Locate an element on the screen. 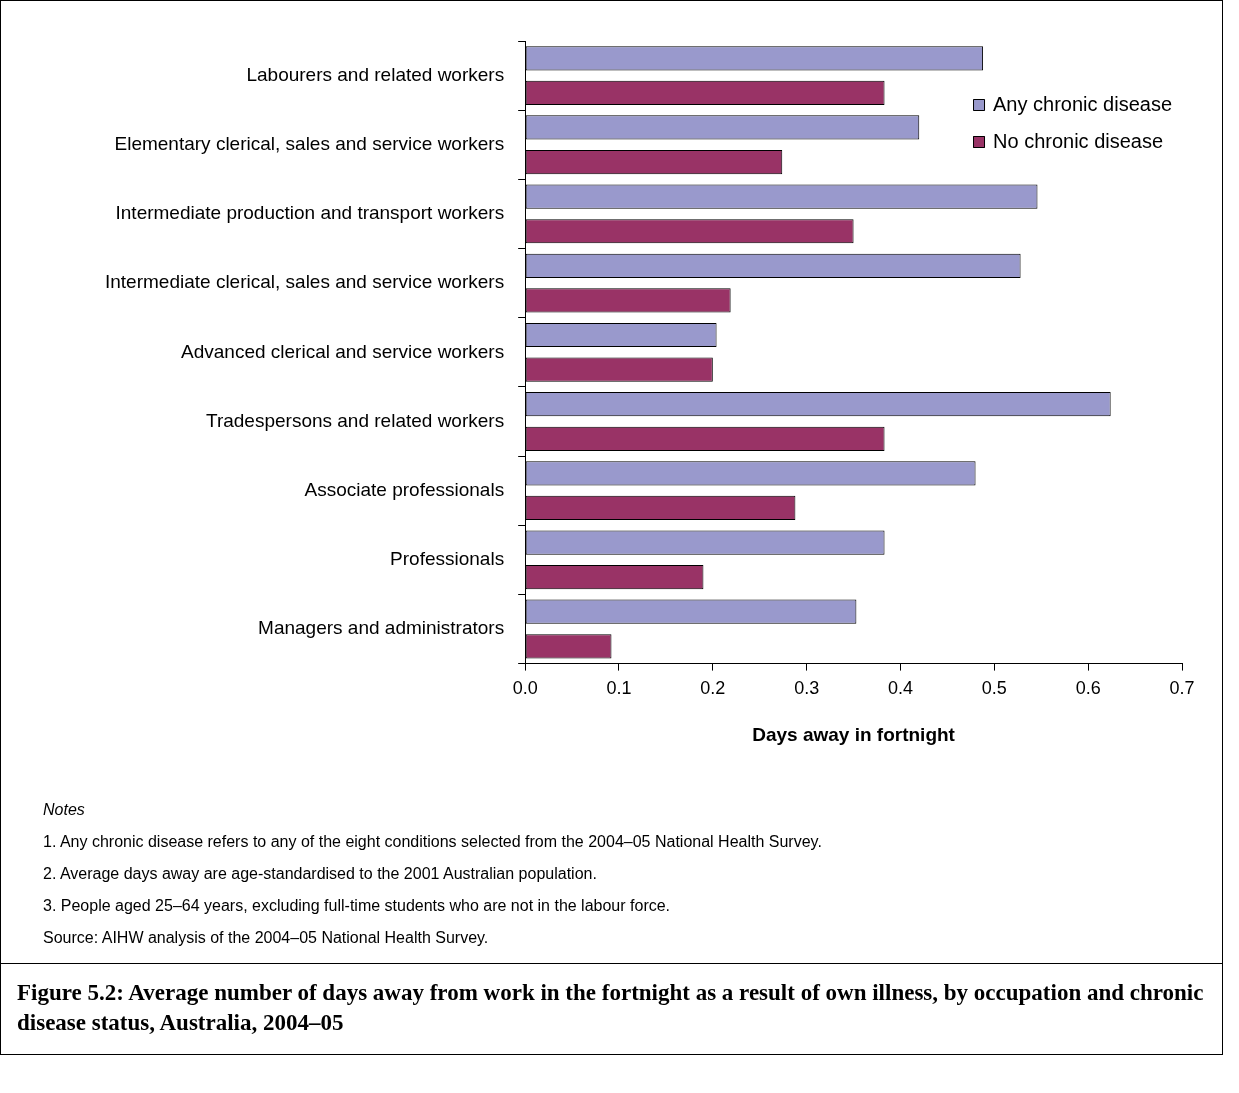 This screenshot has width=1239, height=1093. x-axis-title: Days away in fortnight is located at coordinates (854, 734).